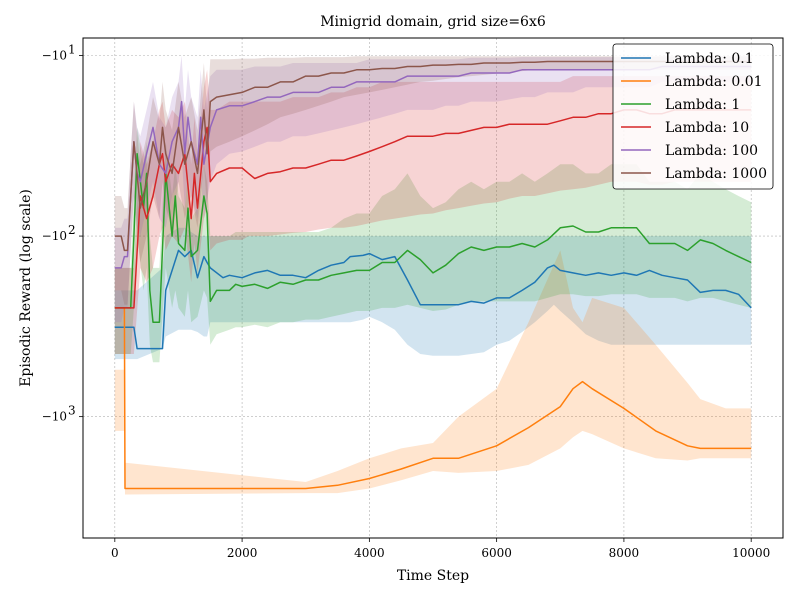  Describe the element at coordinates (751, 553) in the screenshot. I see `x-tick-label: 10000` at that location.